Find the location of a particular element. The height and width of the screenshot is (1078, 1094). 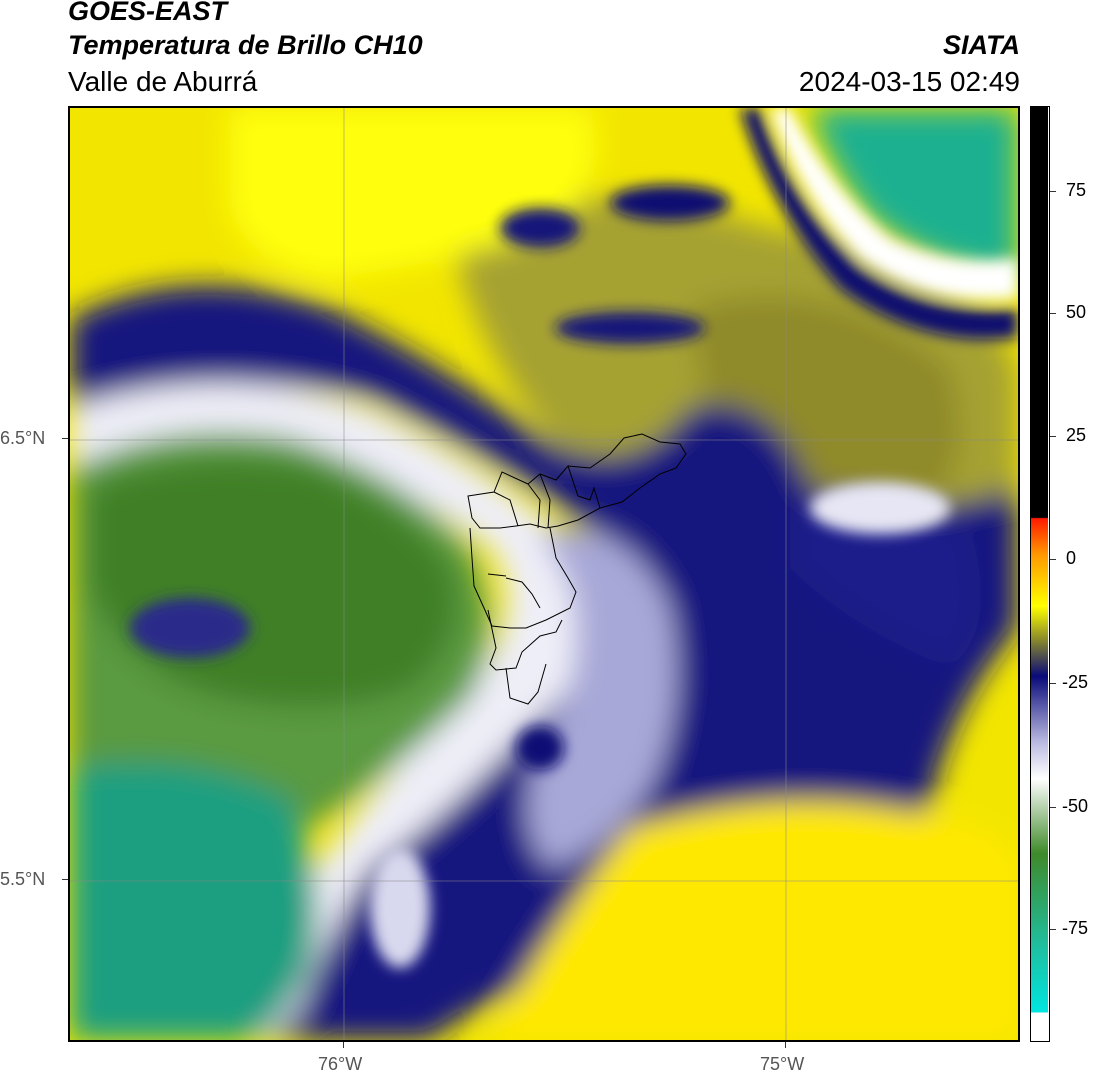

municipal-boundaries is located at coordinates (577, 569).